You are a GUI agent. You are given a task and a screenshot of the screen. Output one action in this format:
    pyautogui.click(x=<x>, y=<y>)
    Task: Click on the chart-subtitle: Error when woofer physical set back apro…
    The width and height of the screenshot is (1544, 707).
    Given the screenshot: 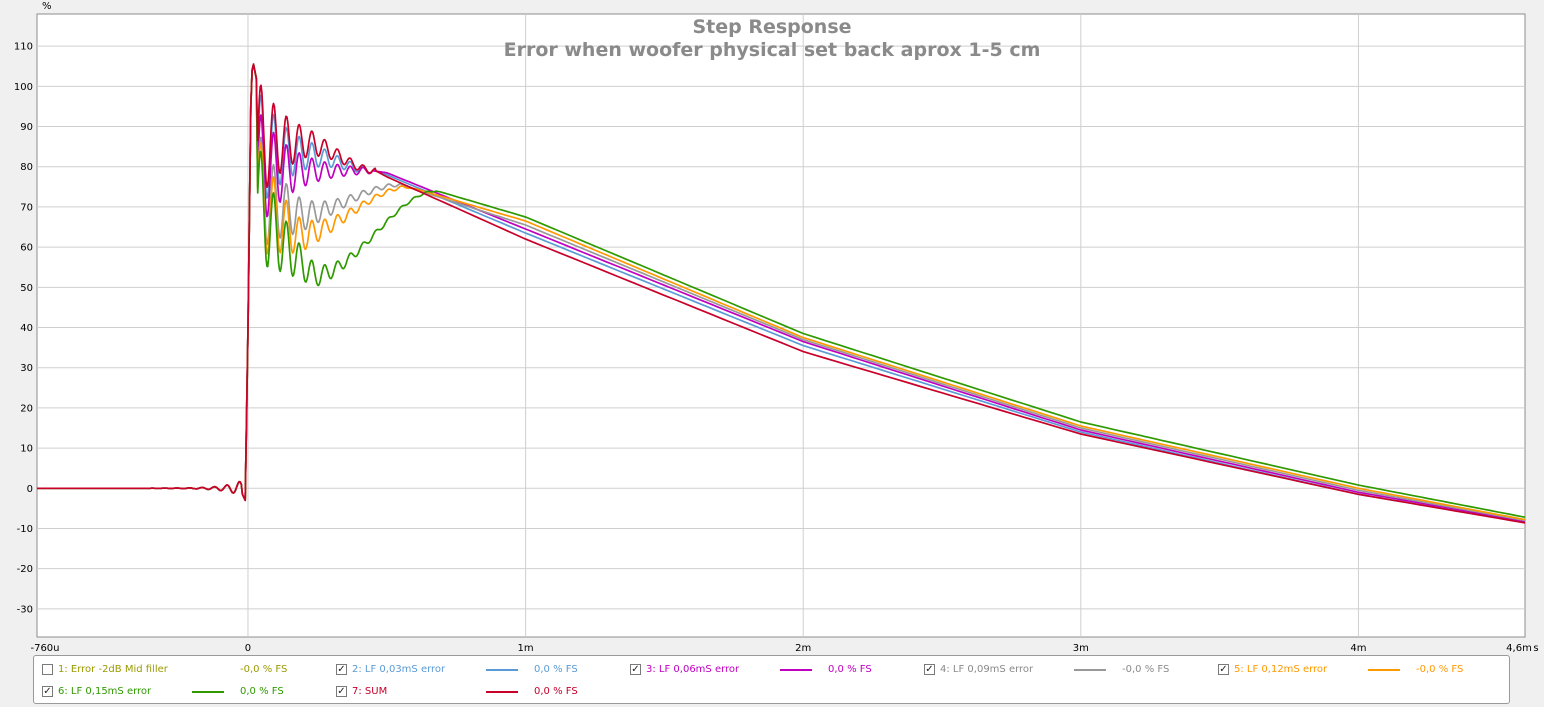 What is the action you would take?
    pyautogui.click(x=772, y=50)
    